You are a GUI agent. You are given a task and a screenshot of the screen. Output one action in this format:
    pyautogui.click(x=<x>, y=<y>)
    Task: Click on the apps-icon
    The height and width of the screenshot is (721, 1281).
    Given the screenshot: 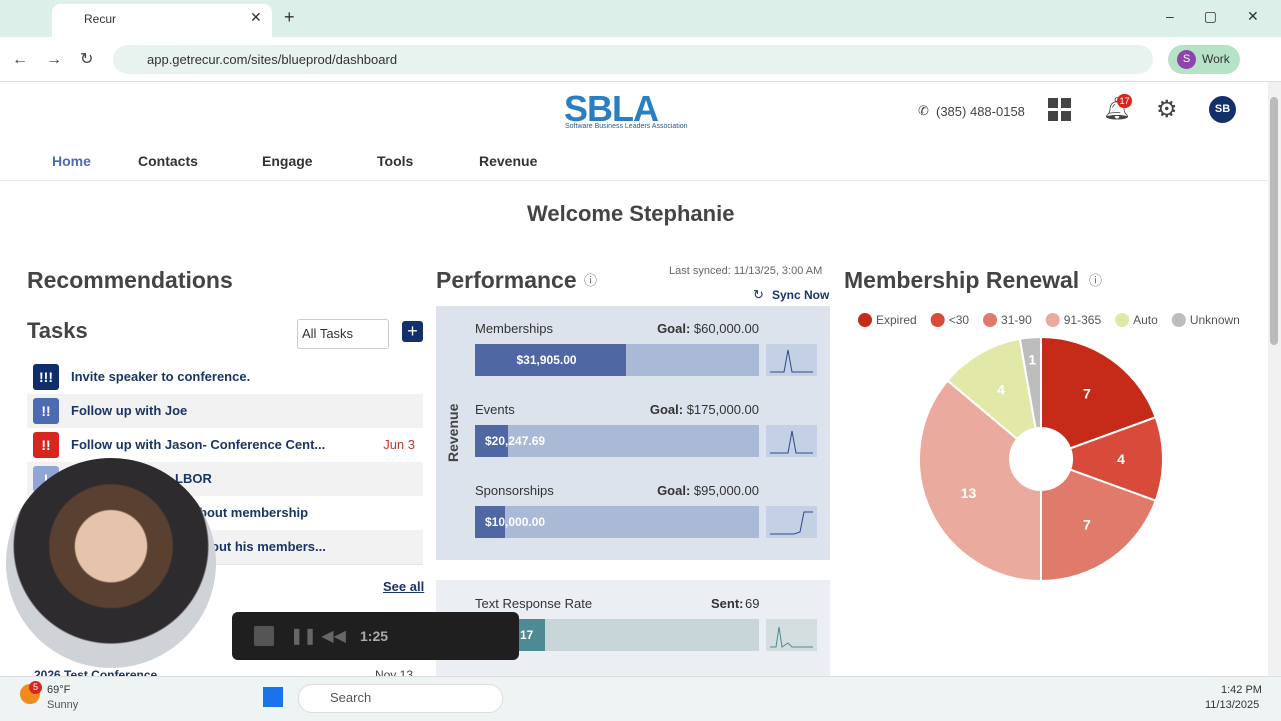 What is the action you would take?
    pyautogui.click(x=1059, y=109)
    